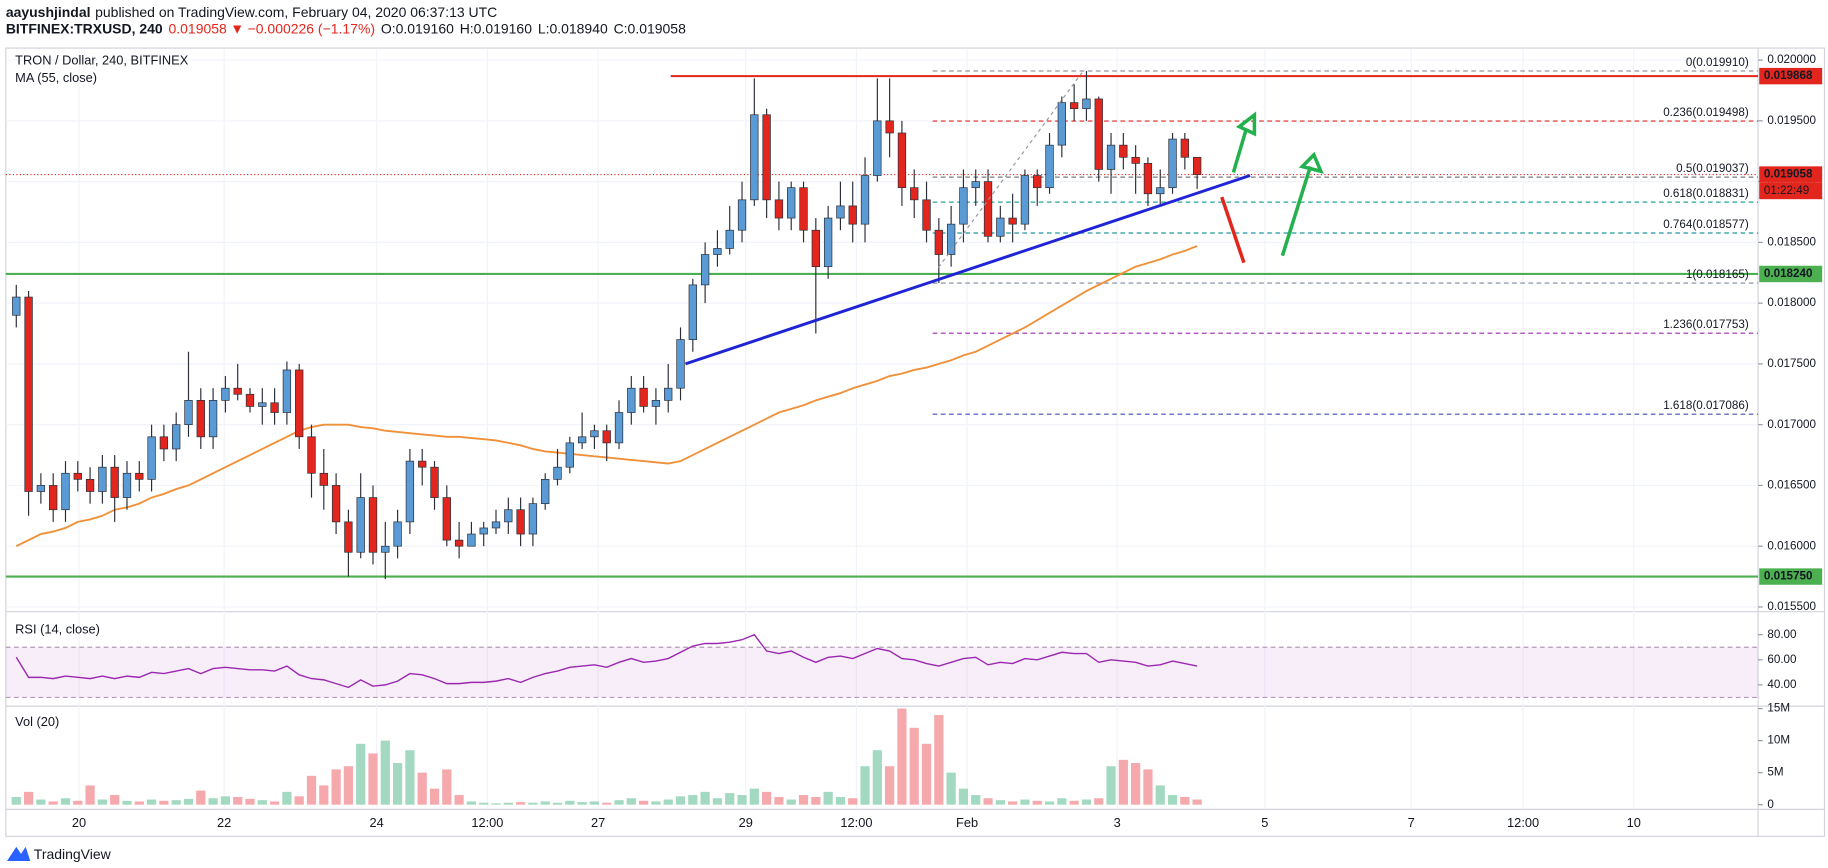 This screenshot has width=1828, height=868. I want to click on low: L:0.018940, so click(573, 28).